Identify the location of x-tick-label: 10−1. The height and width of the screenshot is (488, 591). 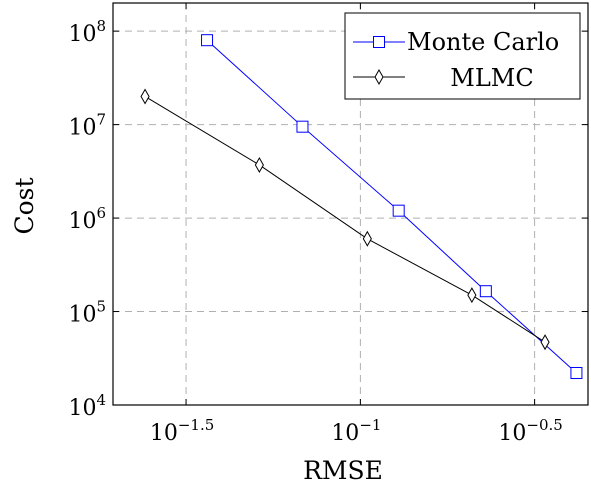
(356, 431).